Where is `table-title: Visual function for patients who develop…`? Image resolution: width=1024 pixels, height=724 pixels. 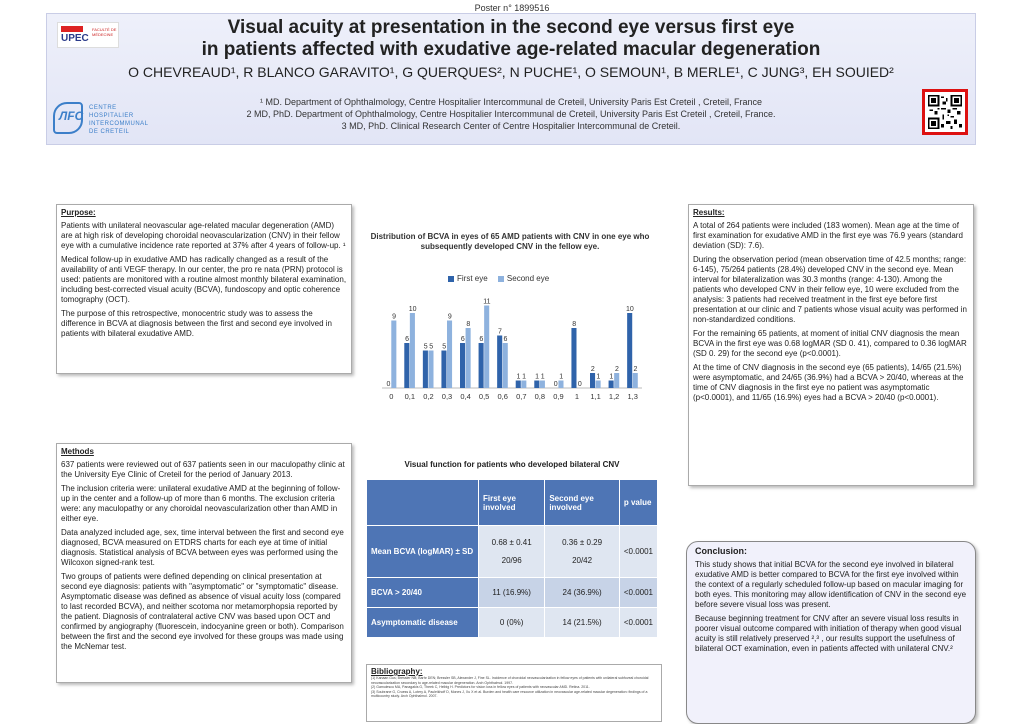
table-title: Visual function for patients who develop… is located at coordinates (512, 464).